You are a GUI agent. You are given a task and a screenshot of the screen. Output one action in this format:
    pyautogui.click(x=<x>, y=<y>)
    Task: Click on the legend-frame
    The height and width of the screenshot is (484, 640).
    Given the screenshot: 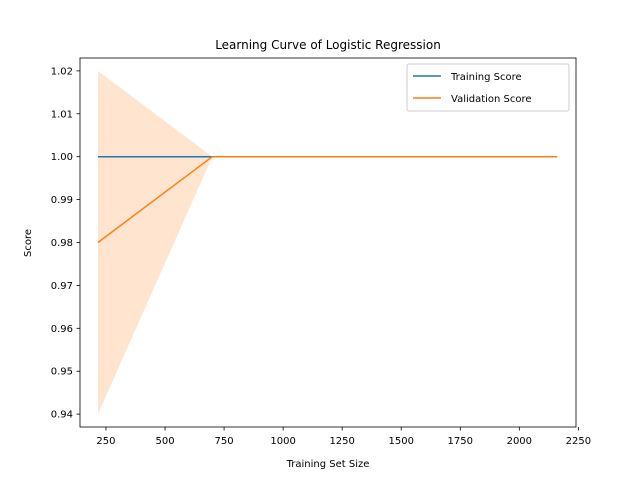 What is the action you would take?
    pyautogui.click(x=488, y=87)
    